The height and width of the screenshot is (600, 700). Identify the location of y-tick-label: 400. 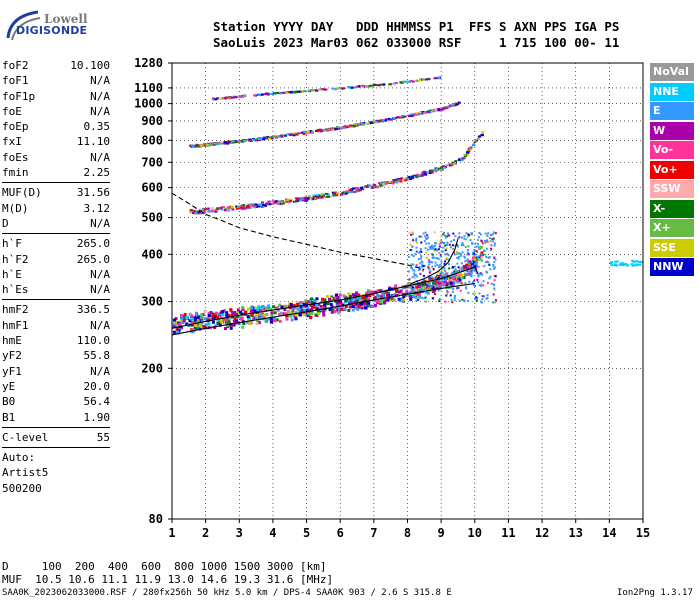
(152, 254).